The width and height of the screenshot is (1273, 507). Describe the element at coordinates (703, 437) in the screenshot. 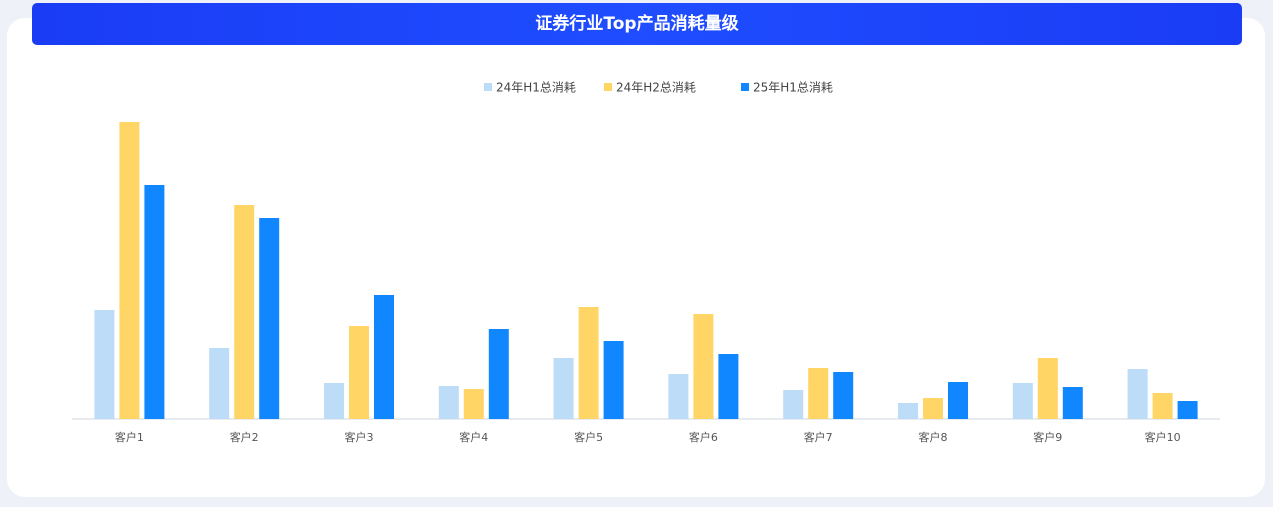

I see `x-tick-label: 客户6` at that location.